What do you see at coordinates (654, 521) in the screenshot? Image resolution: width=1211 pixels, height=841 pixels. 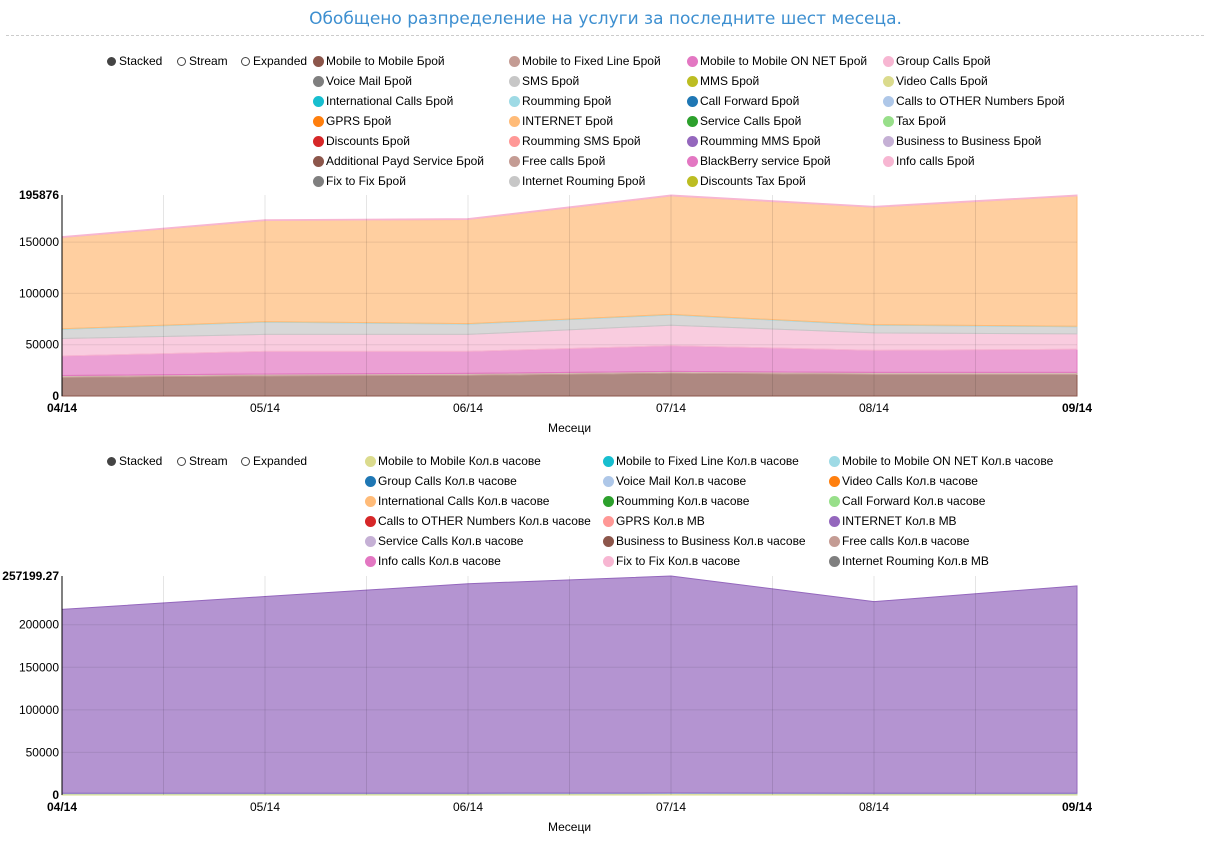 I see `legend-item: GPRS Кол.в MB` at bounding box center [654, 521].